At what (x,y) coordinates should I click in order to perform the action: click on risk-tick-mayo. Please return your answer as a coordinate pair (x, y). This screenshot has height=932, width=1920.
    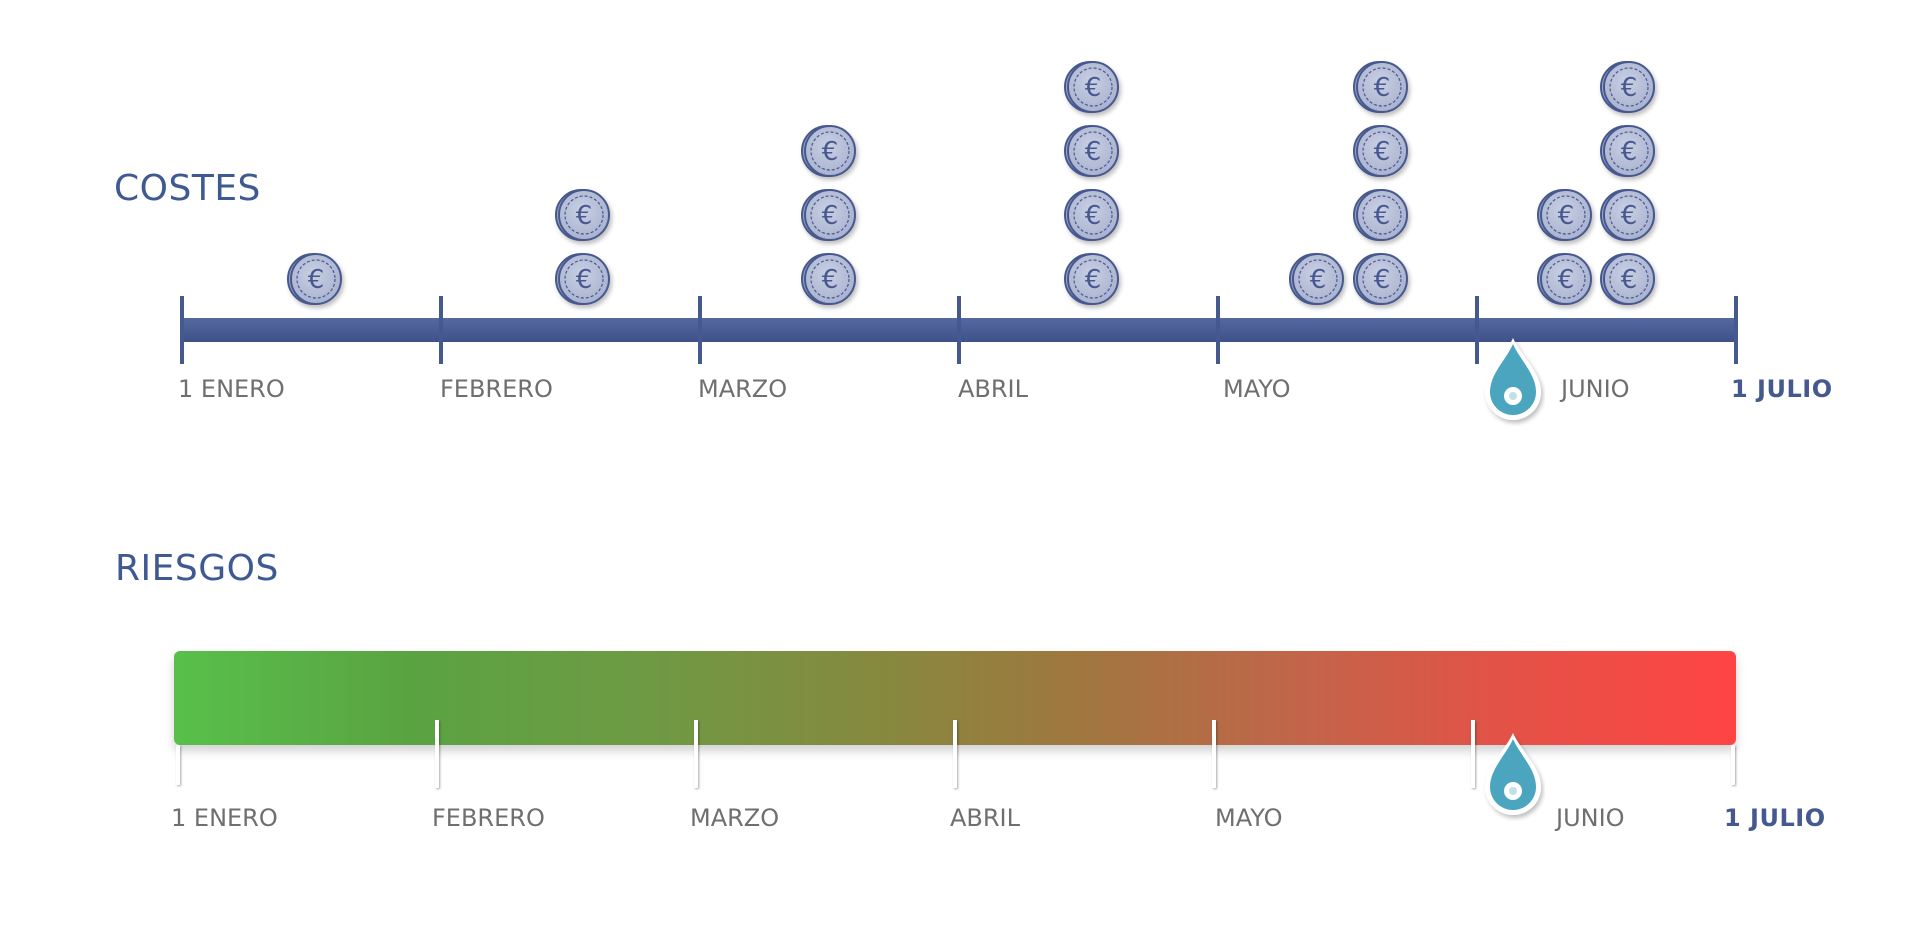
    Looking at the image, I should click on (1214, 754).